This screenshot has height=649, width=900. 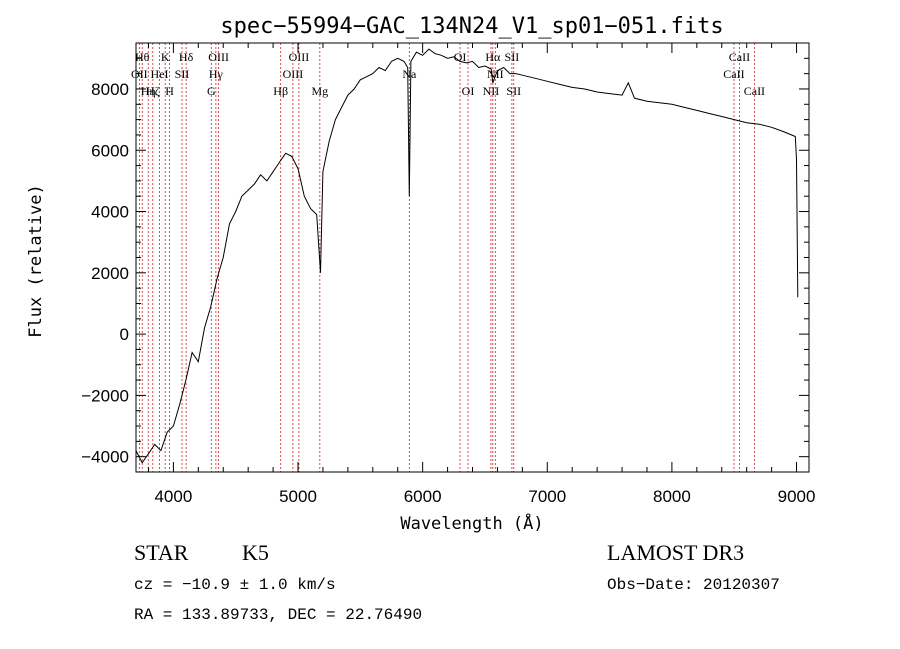 I want to click on line-marker-label: Hγ, so click(x=216, y=74).